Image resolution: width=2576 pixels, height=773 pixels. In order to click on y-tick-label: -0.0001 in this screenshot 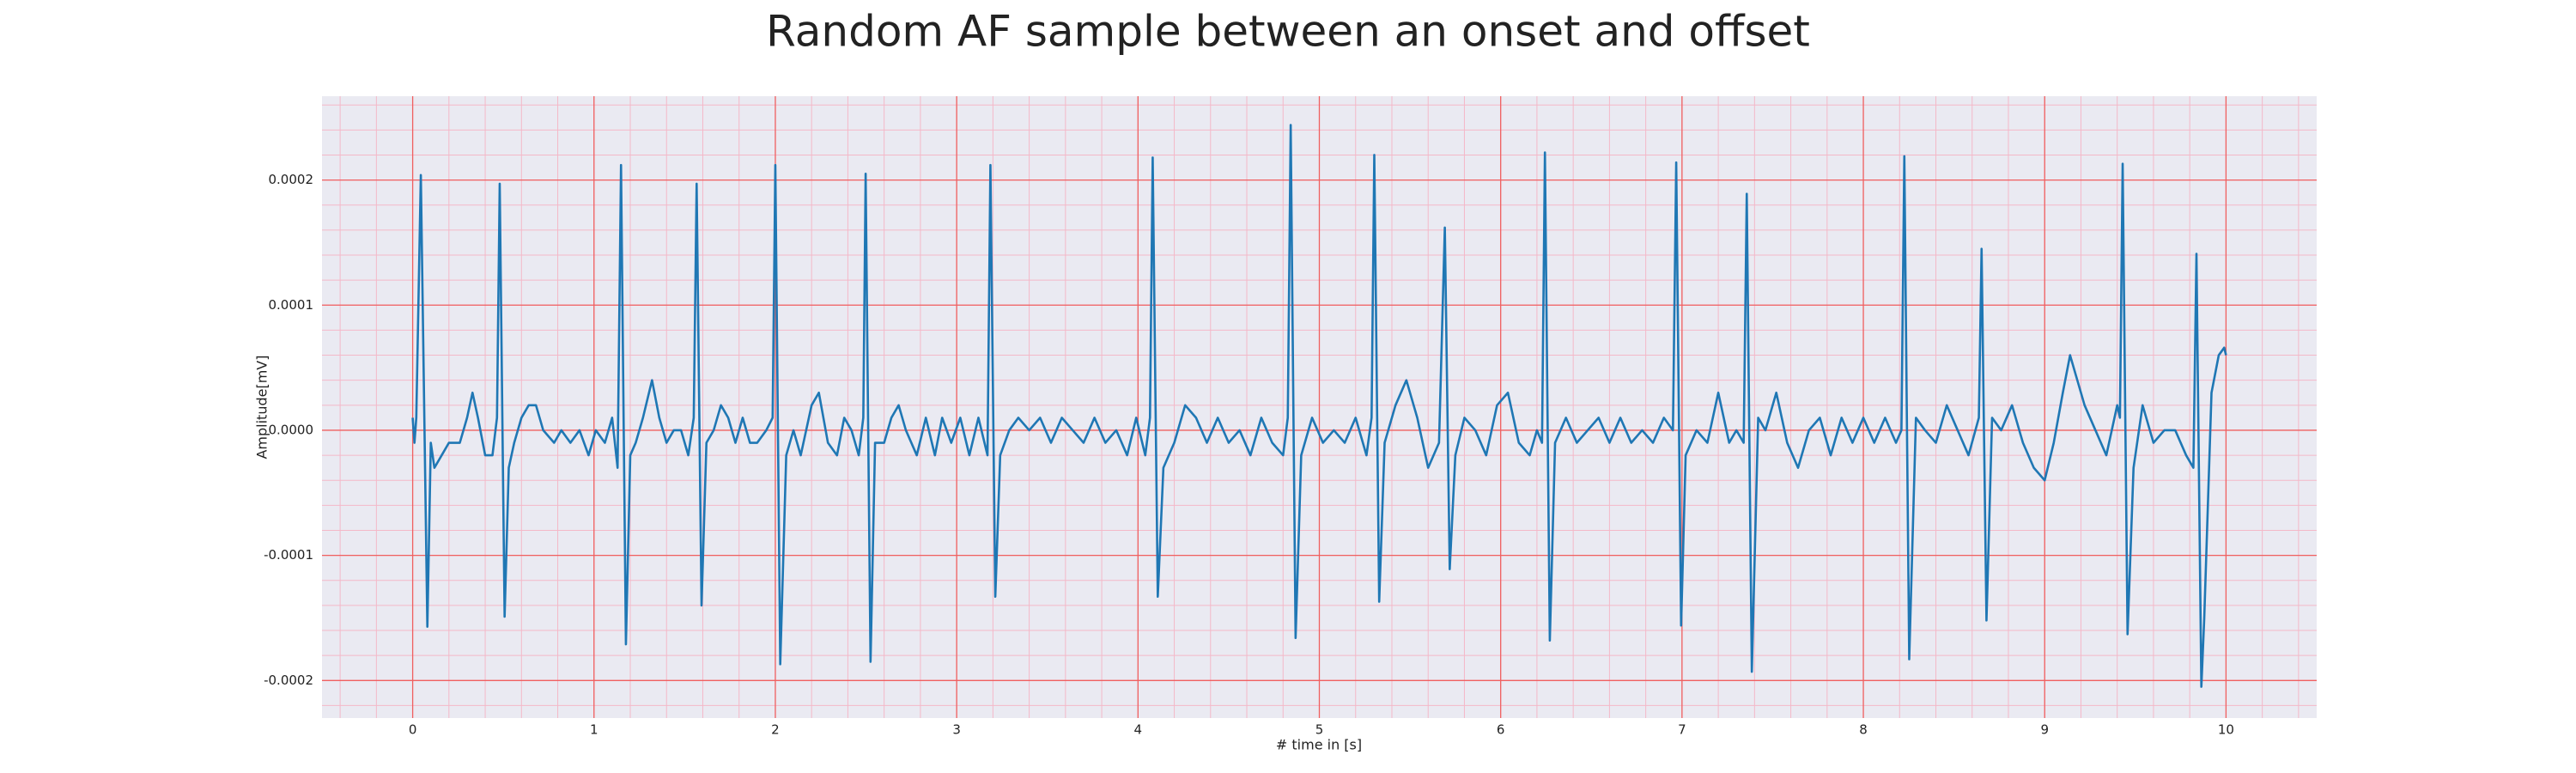, I will do `click(289, 555)`.